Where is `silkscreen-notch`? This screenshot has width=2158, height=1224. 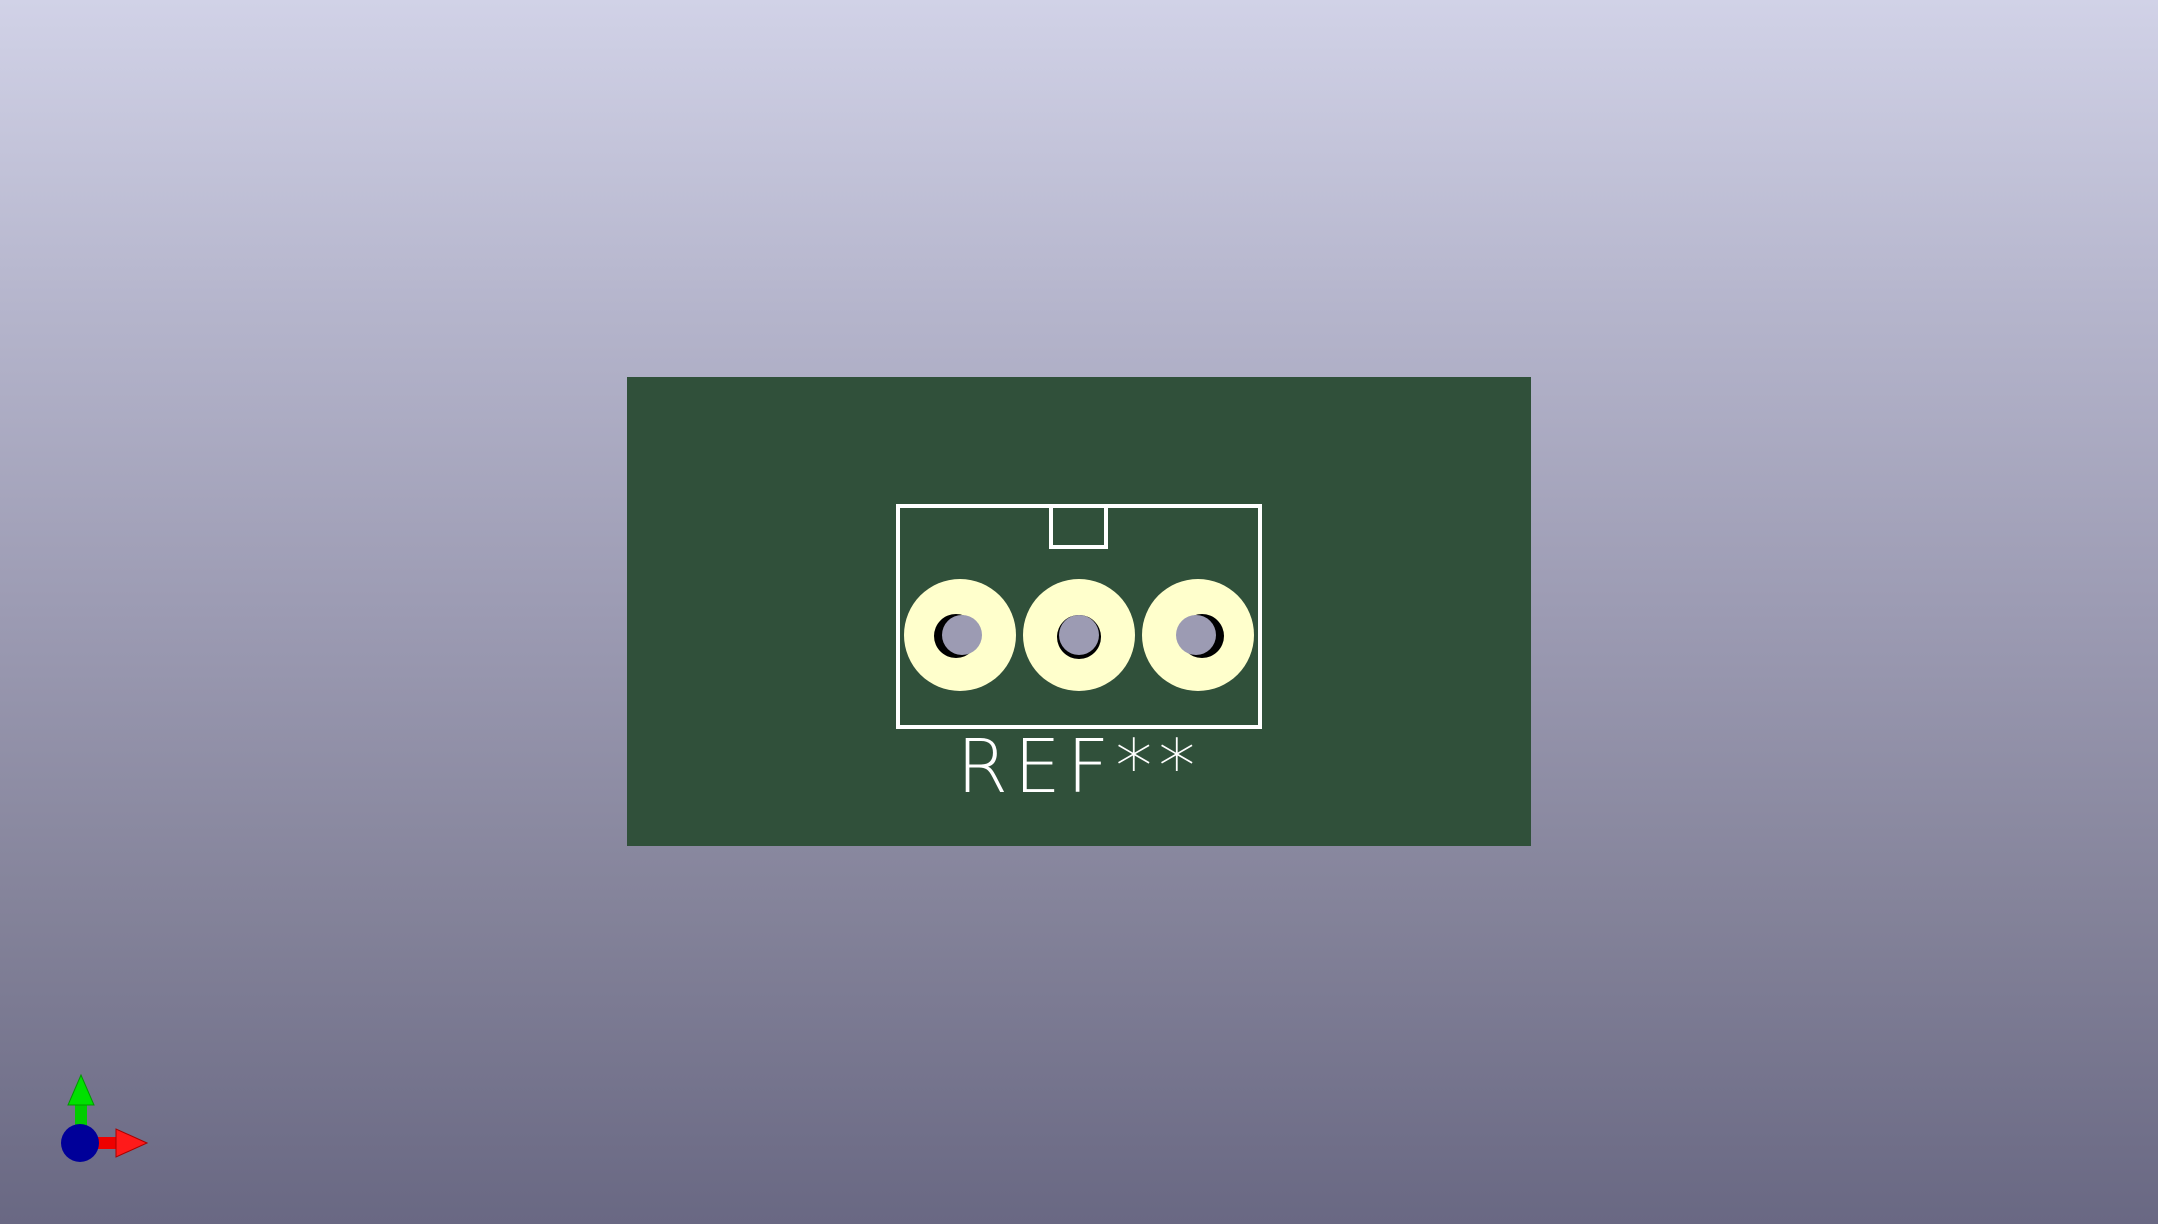
silkscreen-notch is located at coordinates (1078, 527).